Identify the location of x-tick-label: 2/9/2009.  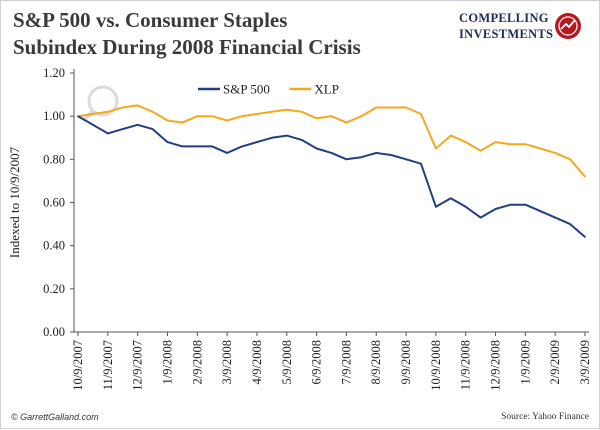
(555, 362).